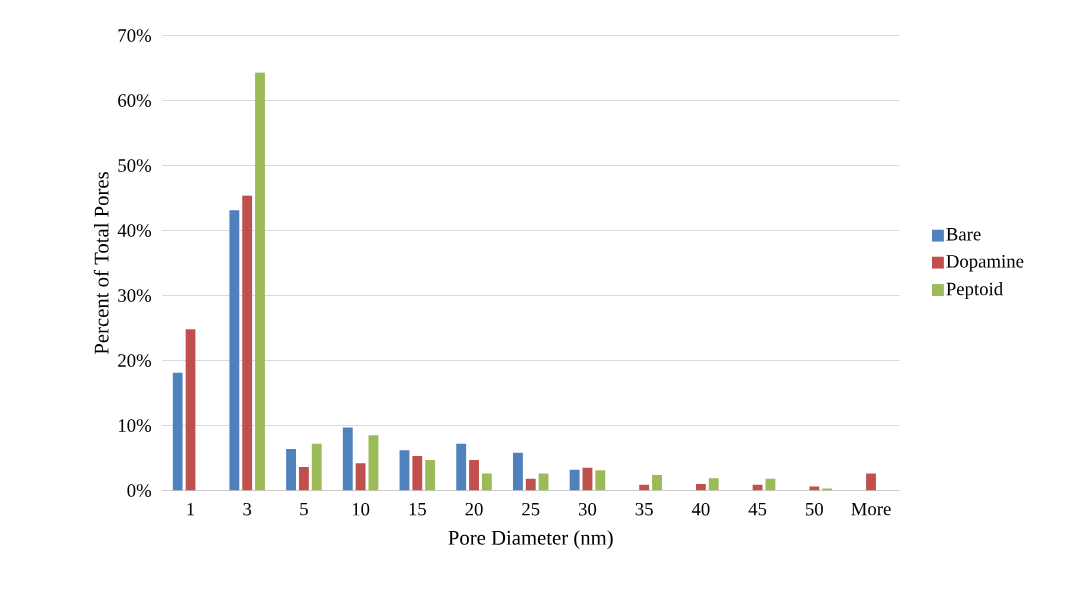  Describe the element at coordinates (247, 509) in the screenshot. I see `x-tick-label: 3` at that location.